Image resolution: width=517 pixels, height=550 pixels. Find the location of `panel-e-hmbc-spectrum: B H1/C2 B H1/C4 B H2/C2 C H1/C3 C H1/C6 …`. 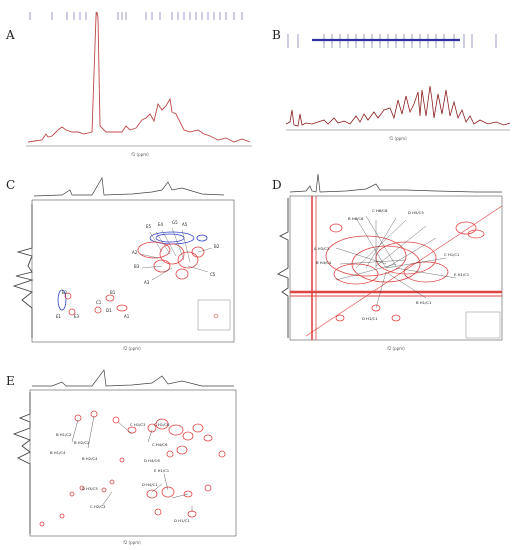

panel-e-hmbc-spectrum: B H1/C2 B H1/C4 B H2/C2 C H1/C3 C H1/C6 … is located at coordinates (124, 457).